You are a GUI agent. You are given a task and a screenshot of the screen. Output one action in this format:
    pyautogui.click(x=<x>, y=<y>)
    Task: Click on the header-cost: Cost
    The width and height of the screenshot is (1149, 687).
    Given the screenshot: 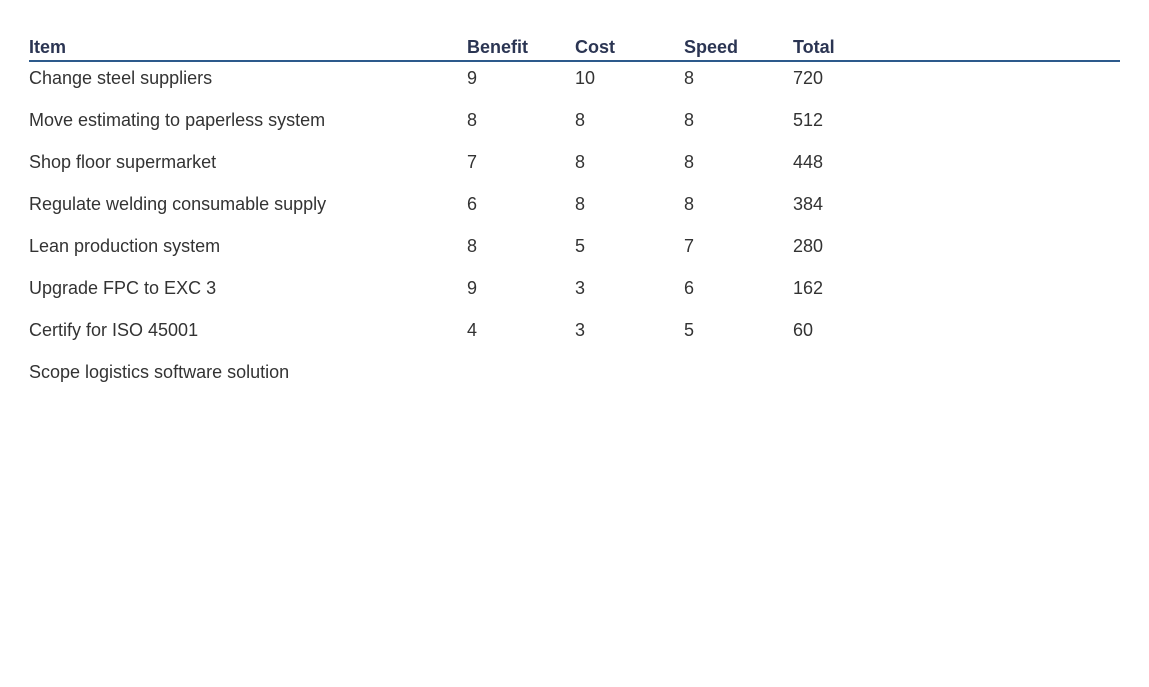 What is the action you would take?
    pyautogui.click(x=595, y=47)
    